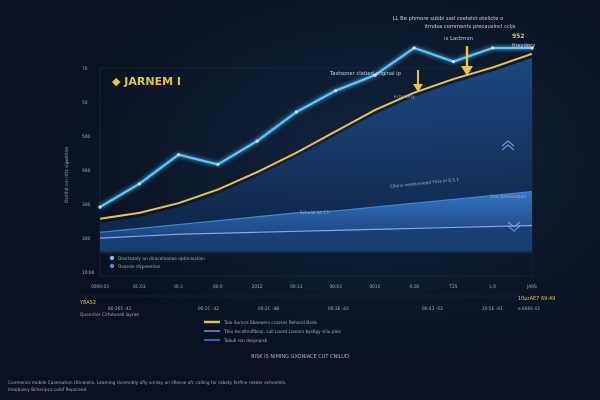 The width and height of the screenshot is (600, 400). Describe the element at coordinates (536, 299) in the screenshot. I see `table-right-head: 10µrAE7 69:49` at that location.